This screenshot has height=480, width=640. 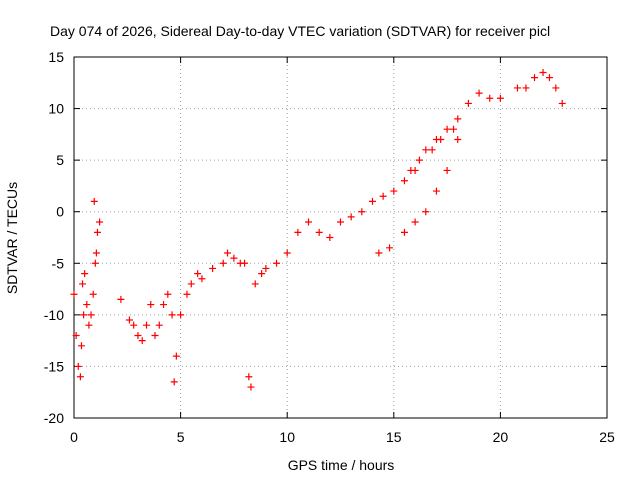 I want to click on x-tick-label: 10, so click(x=287, y=437).